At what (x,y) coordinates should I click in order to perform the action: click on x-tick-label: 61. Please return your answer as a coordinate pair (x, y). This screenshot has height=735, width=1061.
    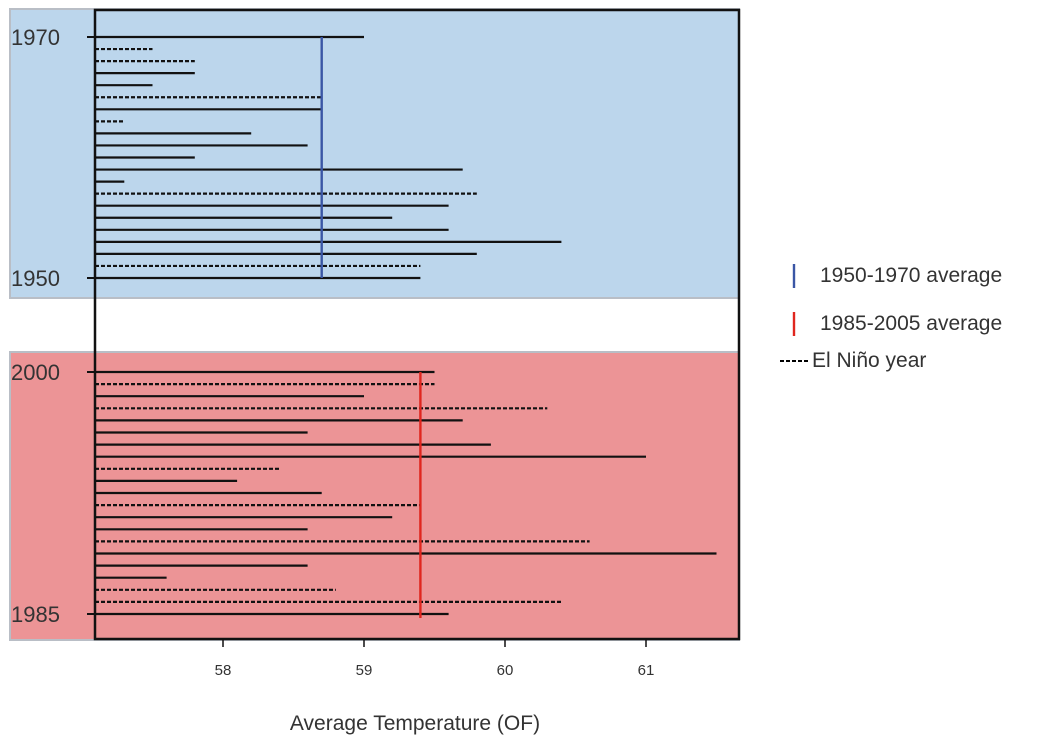
    Looking at the image, I should click on (646, 670).